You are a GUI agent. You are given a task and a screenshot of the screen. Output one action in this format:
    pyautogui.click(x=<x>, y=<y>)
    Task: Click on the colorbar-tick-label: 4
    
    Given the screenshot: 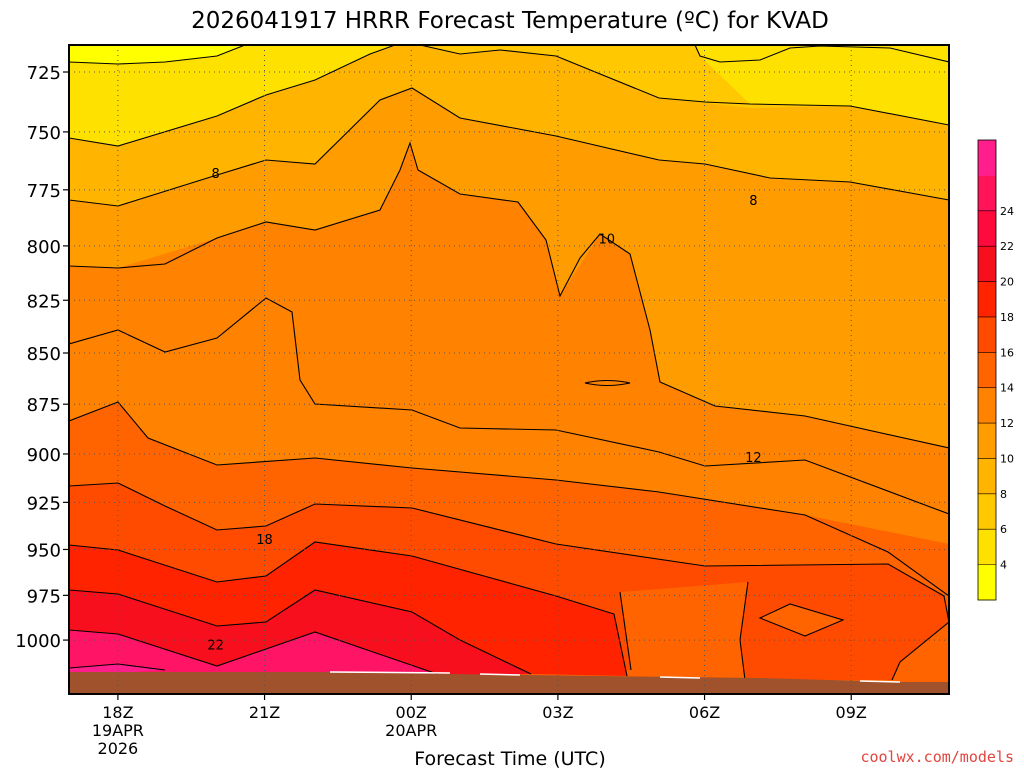 What is the action you would take?
    pyautogui.click(x=1003, y=565)
    